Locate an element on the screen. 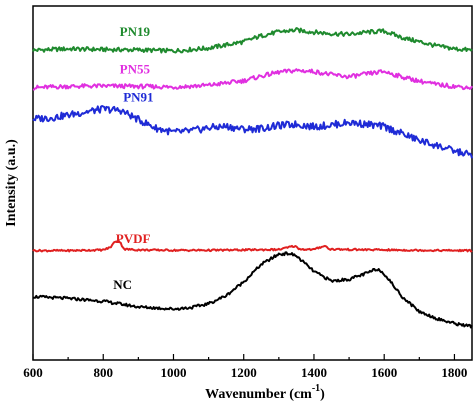 The height and width of the screenshot is (414, 474). series-label-pvdf: PVDF is located at coordinates (133, 238).